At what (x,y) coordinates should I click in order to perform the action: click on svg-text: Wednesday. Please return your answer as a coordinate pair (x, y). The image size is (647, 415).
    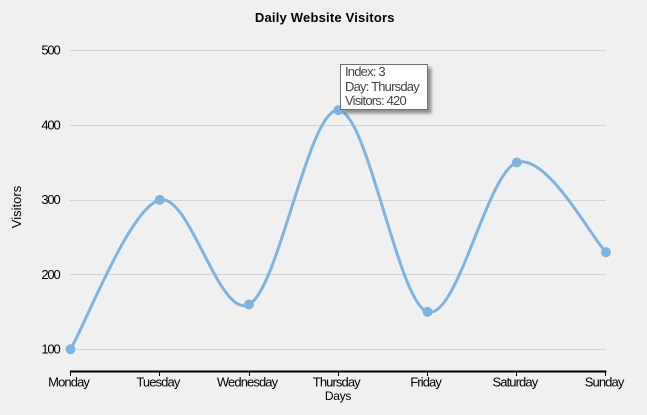
    Looking at the image, I should click on (248, 382).